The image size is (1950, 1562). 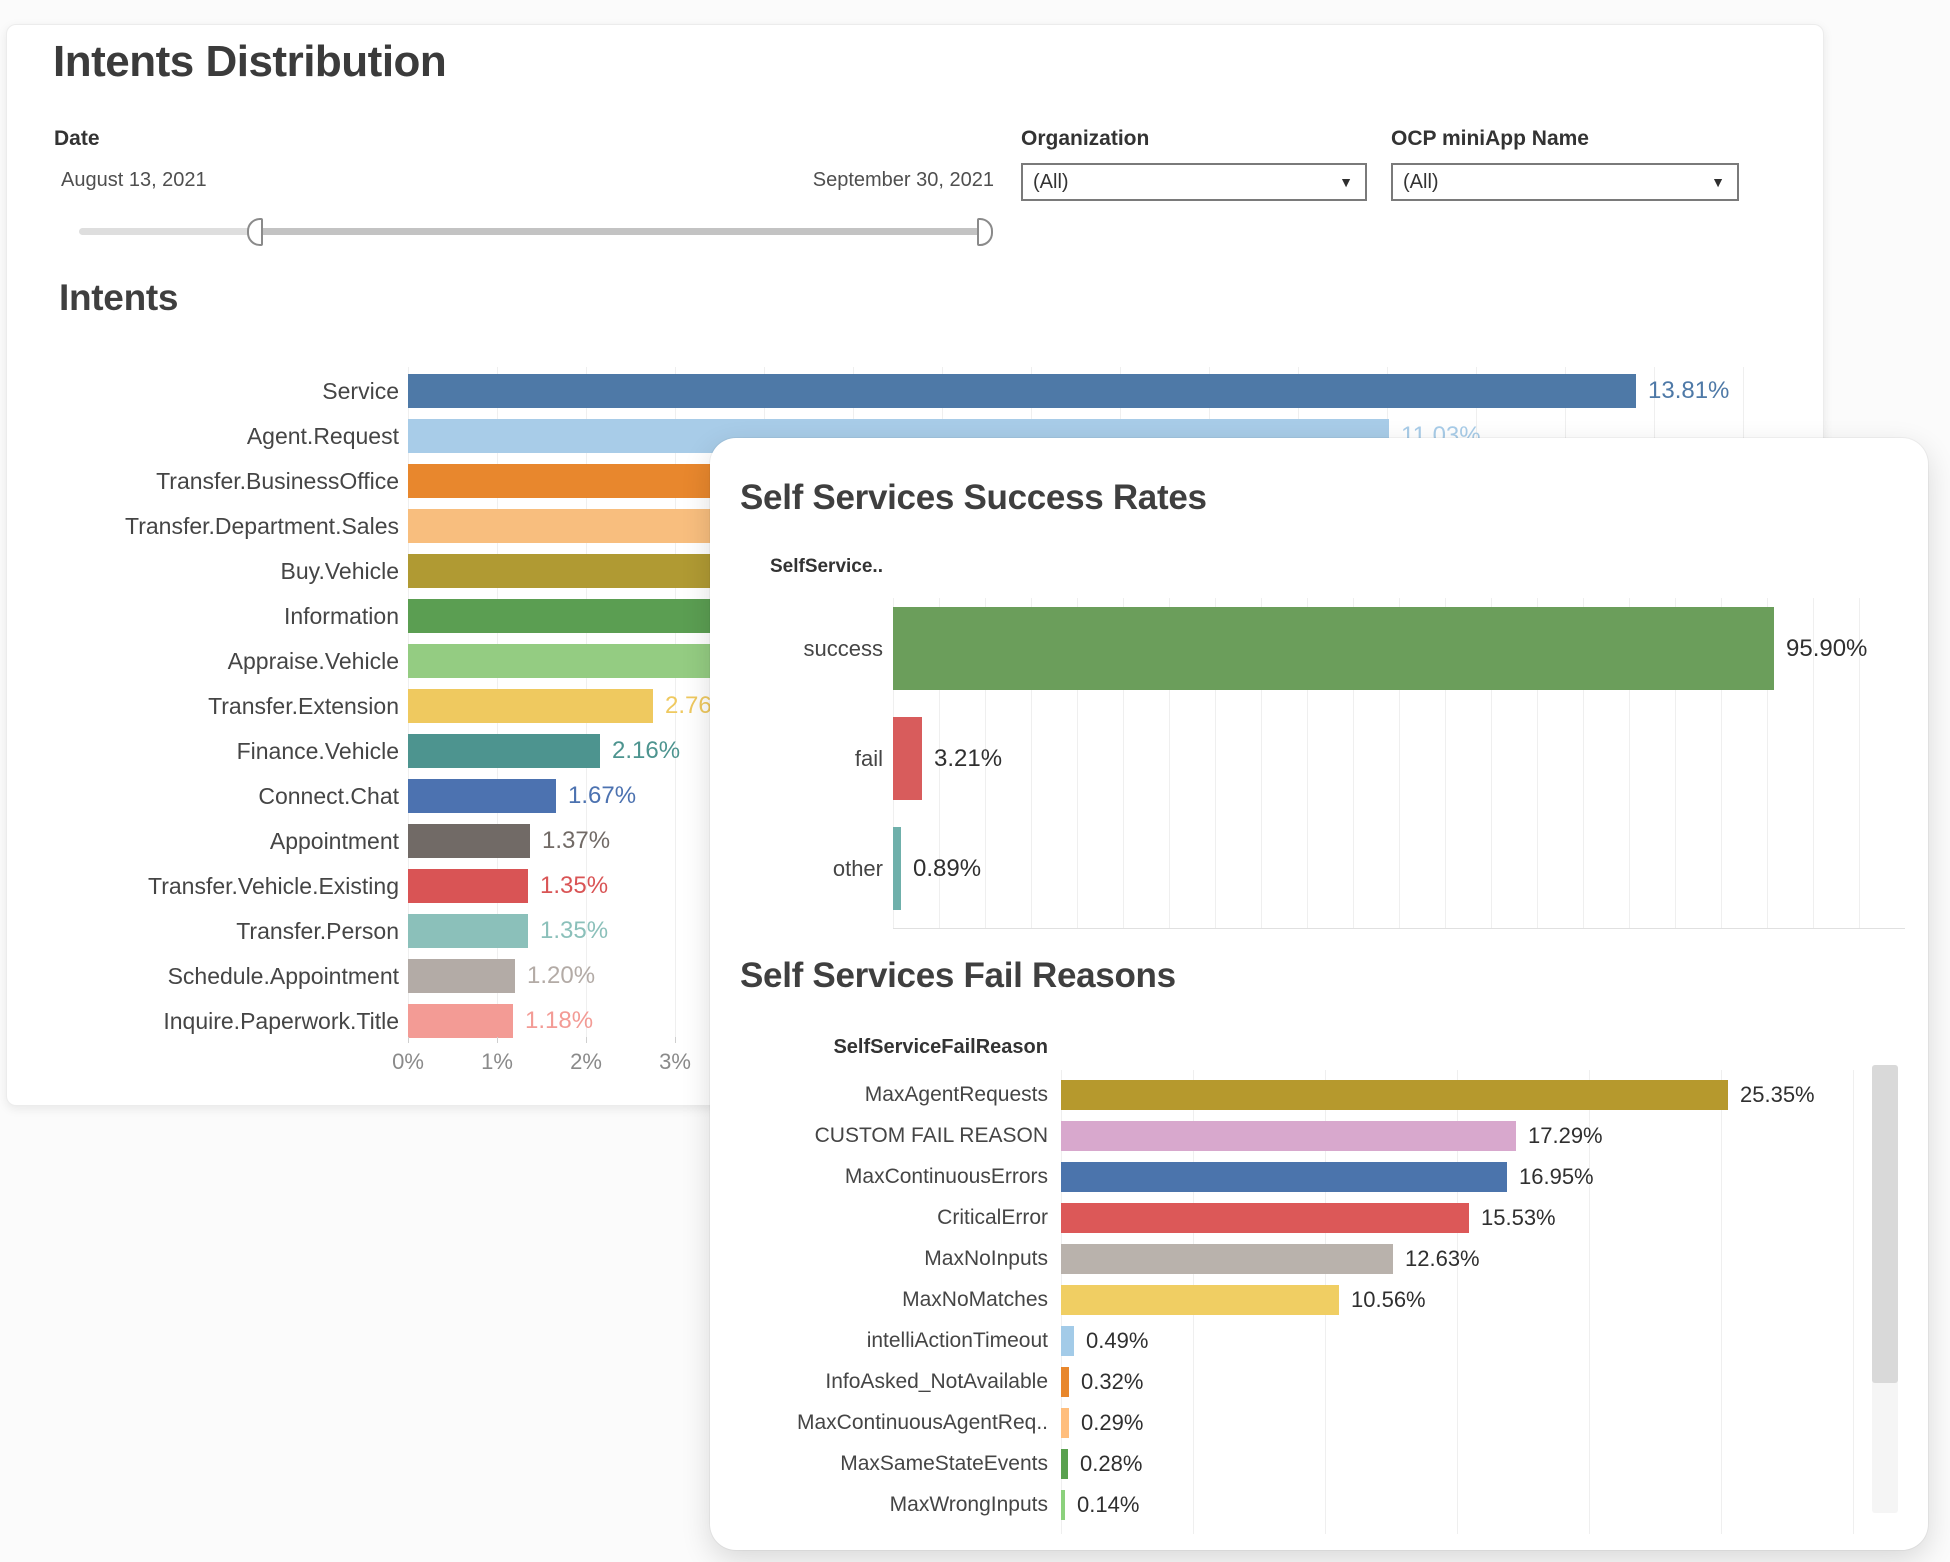 What do you see at coordinates (273, 886) in the screenshot?
I see `category-label: Transfer.Vehicle.Existing` at bounding box center [273, 886].